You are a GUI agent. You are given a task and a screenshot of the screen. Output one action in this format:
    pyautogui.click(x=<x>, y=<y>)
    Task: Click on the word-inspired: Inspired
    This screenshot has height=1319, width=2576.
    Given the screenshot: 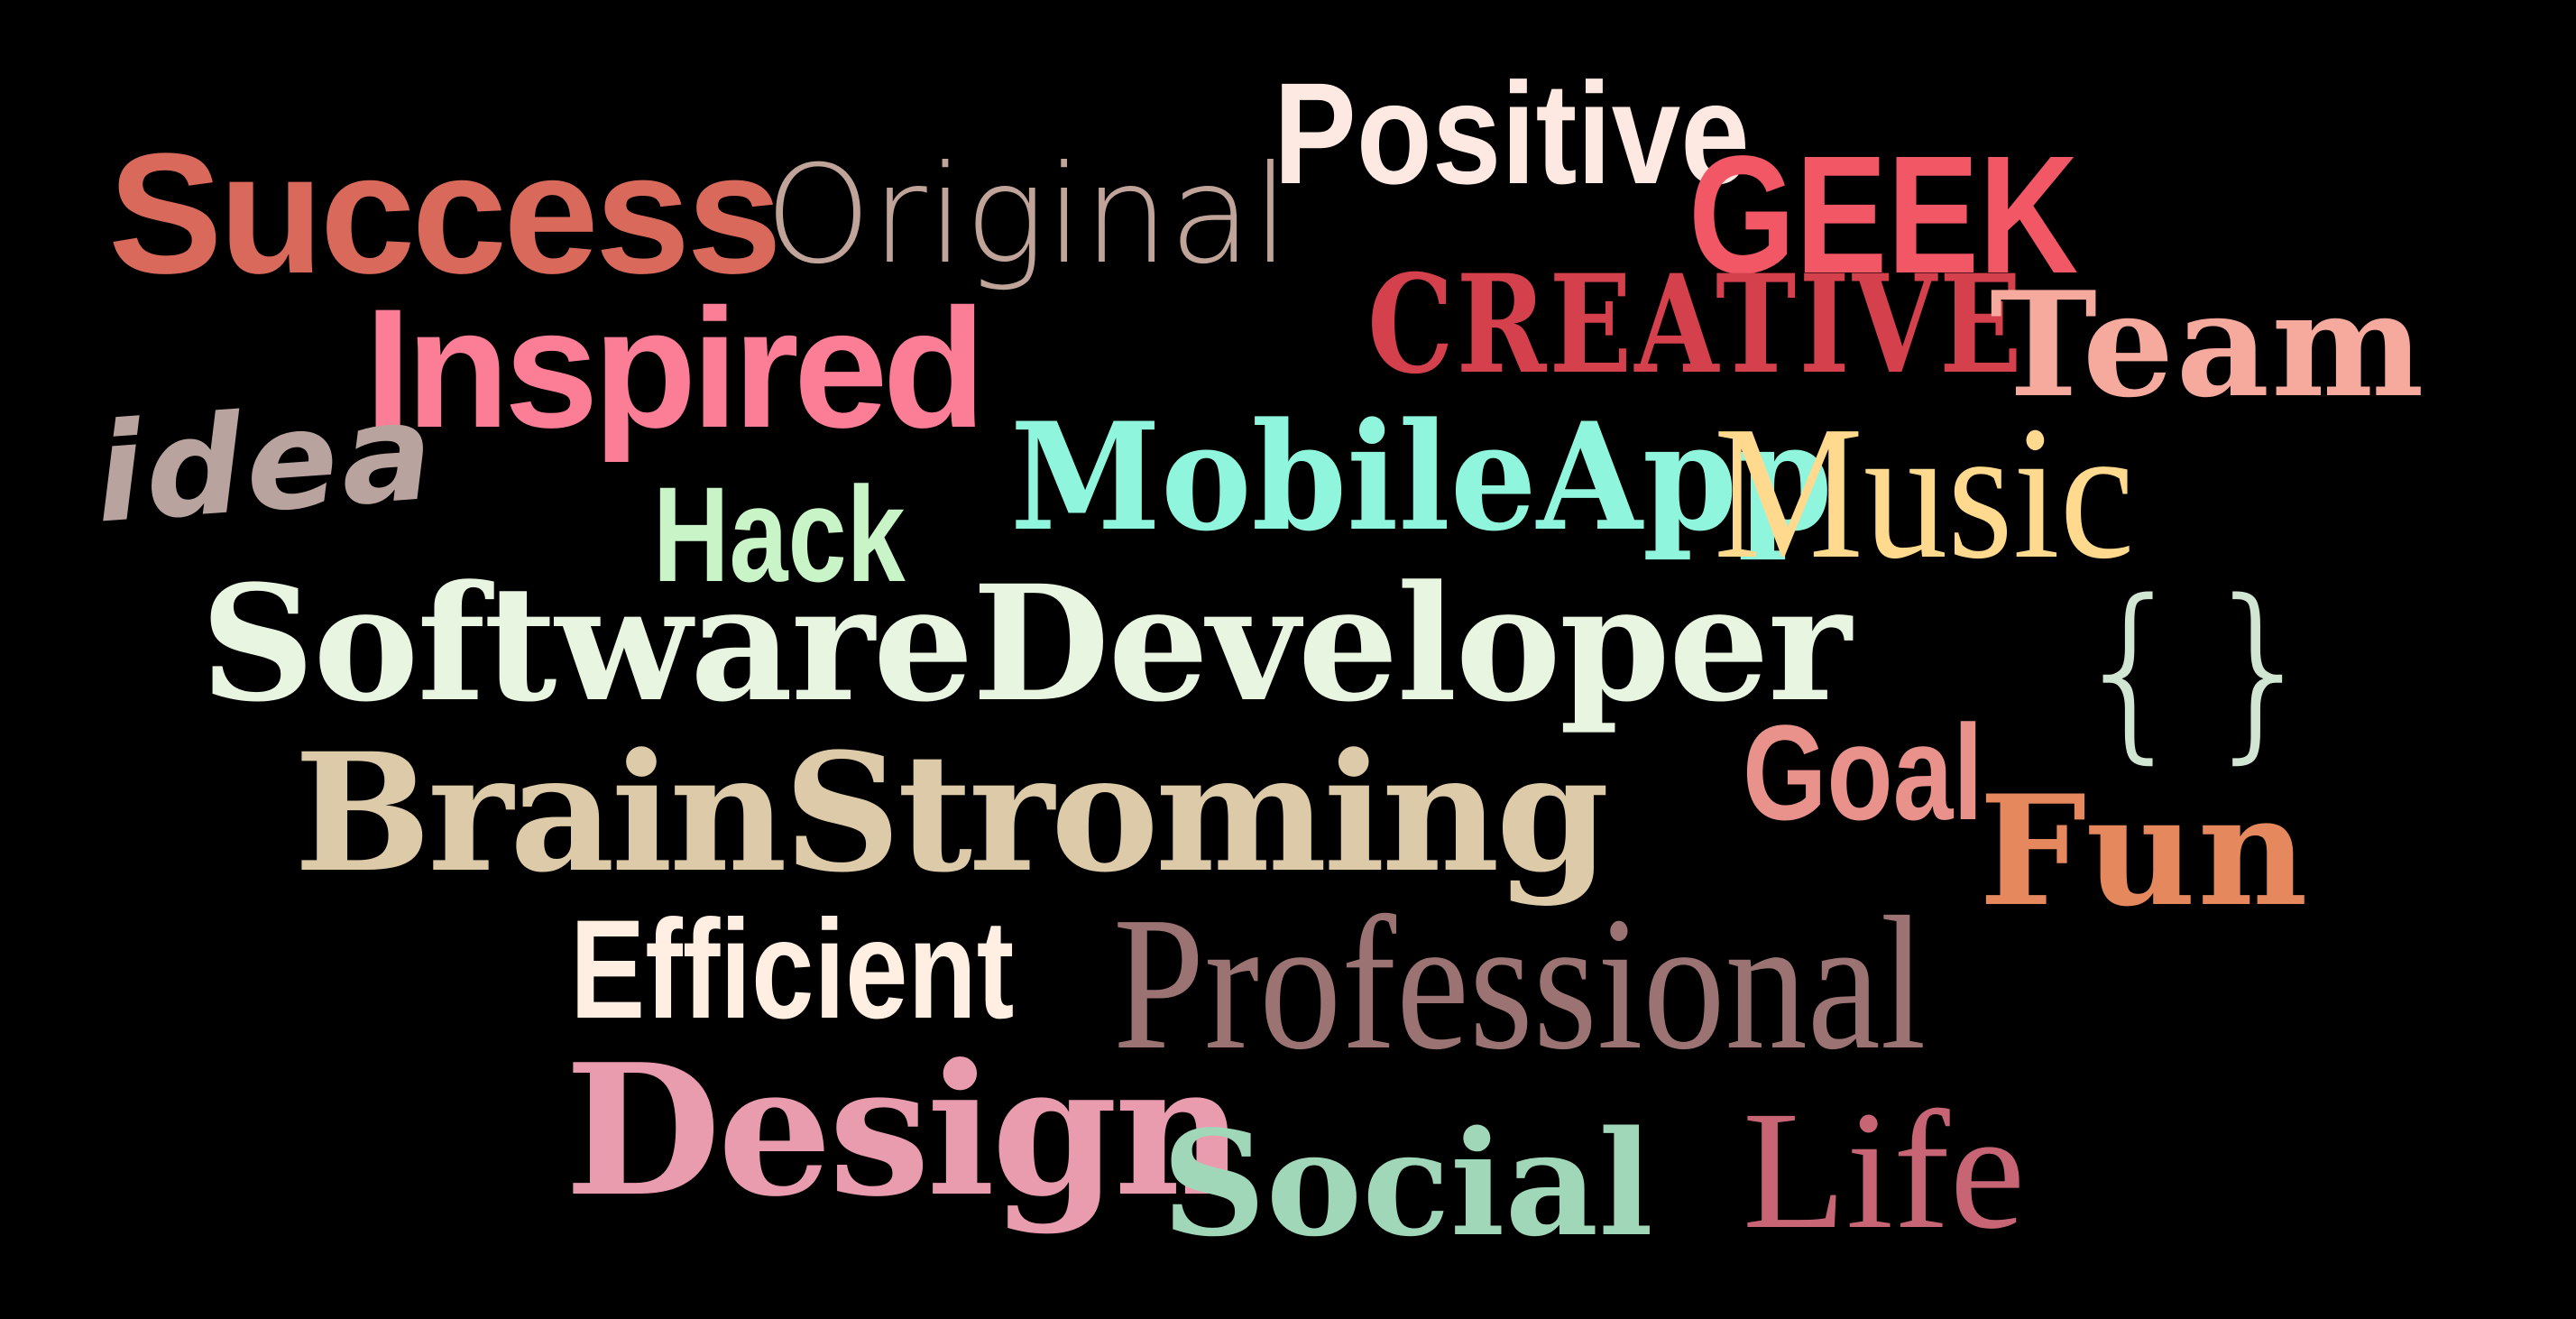 What is the action you would take?
    pyautogui.click(x=675, y=368)
    